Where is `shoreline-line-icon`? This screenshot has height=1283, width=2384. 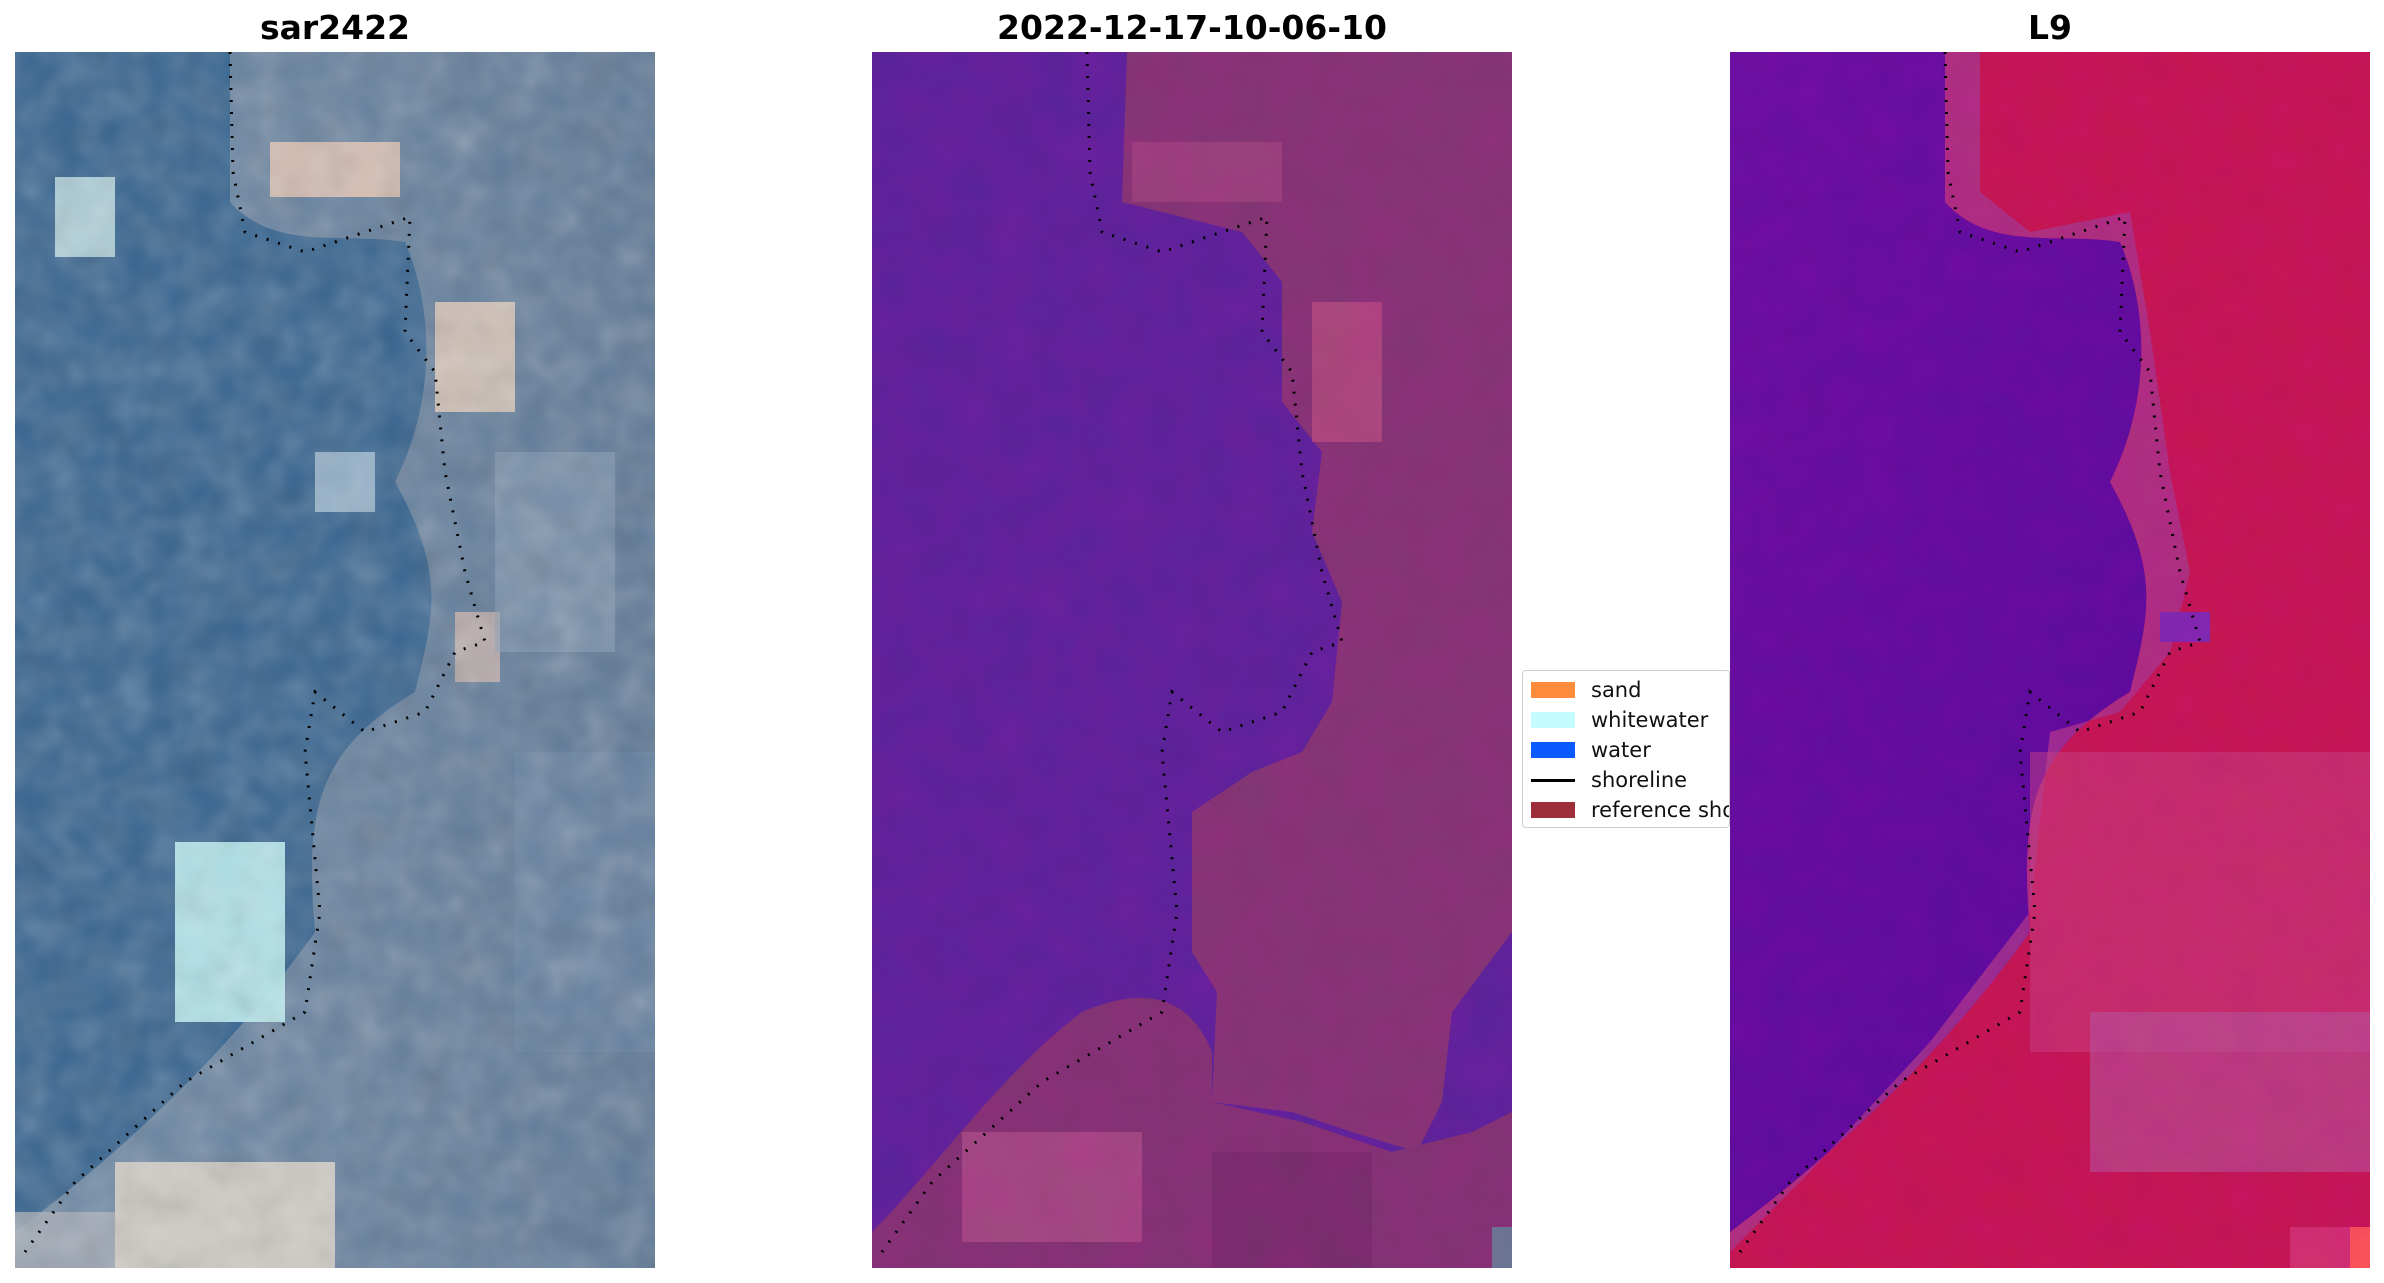 shoreline-line-icon is located at coordinates (1553, 780).